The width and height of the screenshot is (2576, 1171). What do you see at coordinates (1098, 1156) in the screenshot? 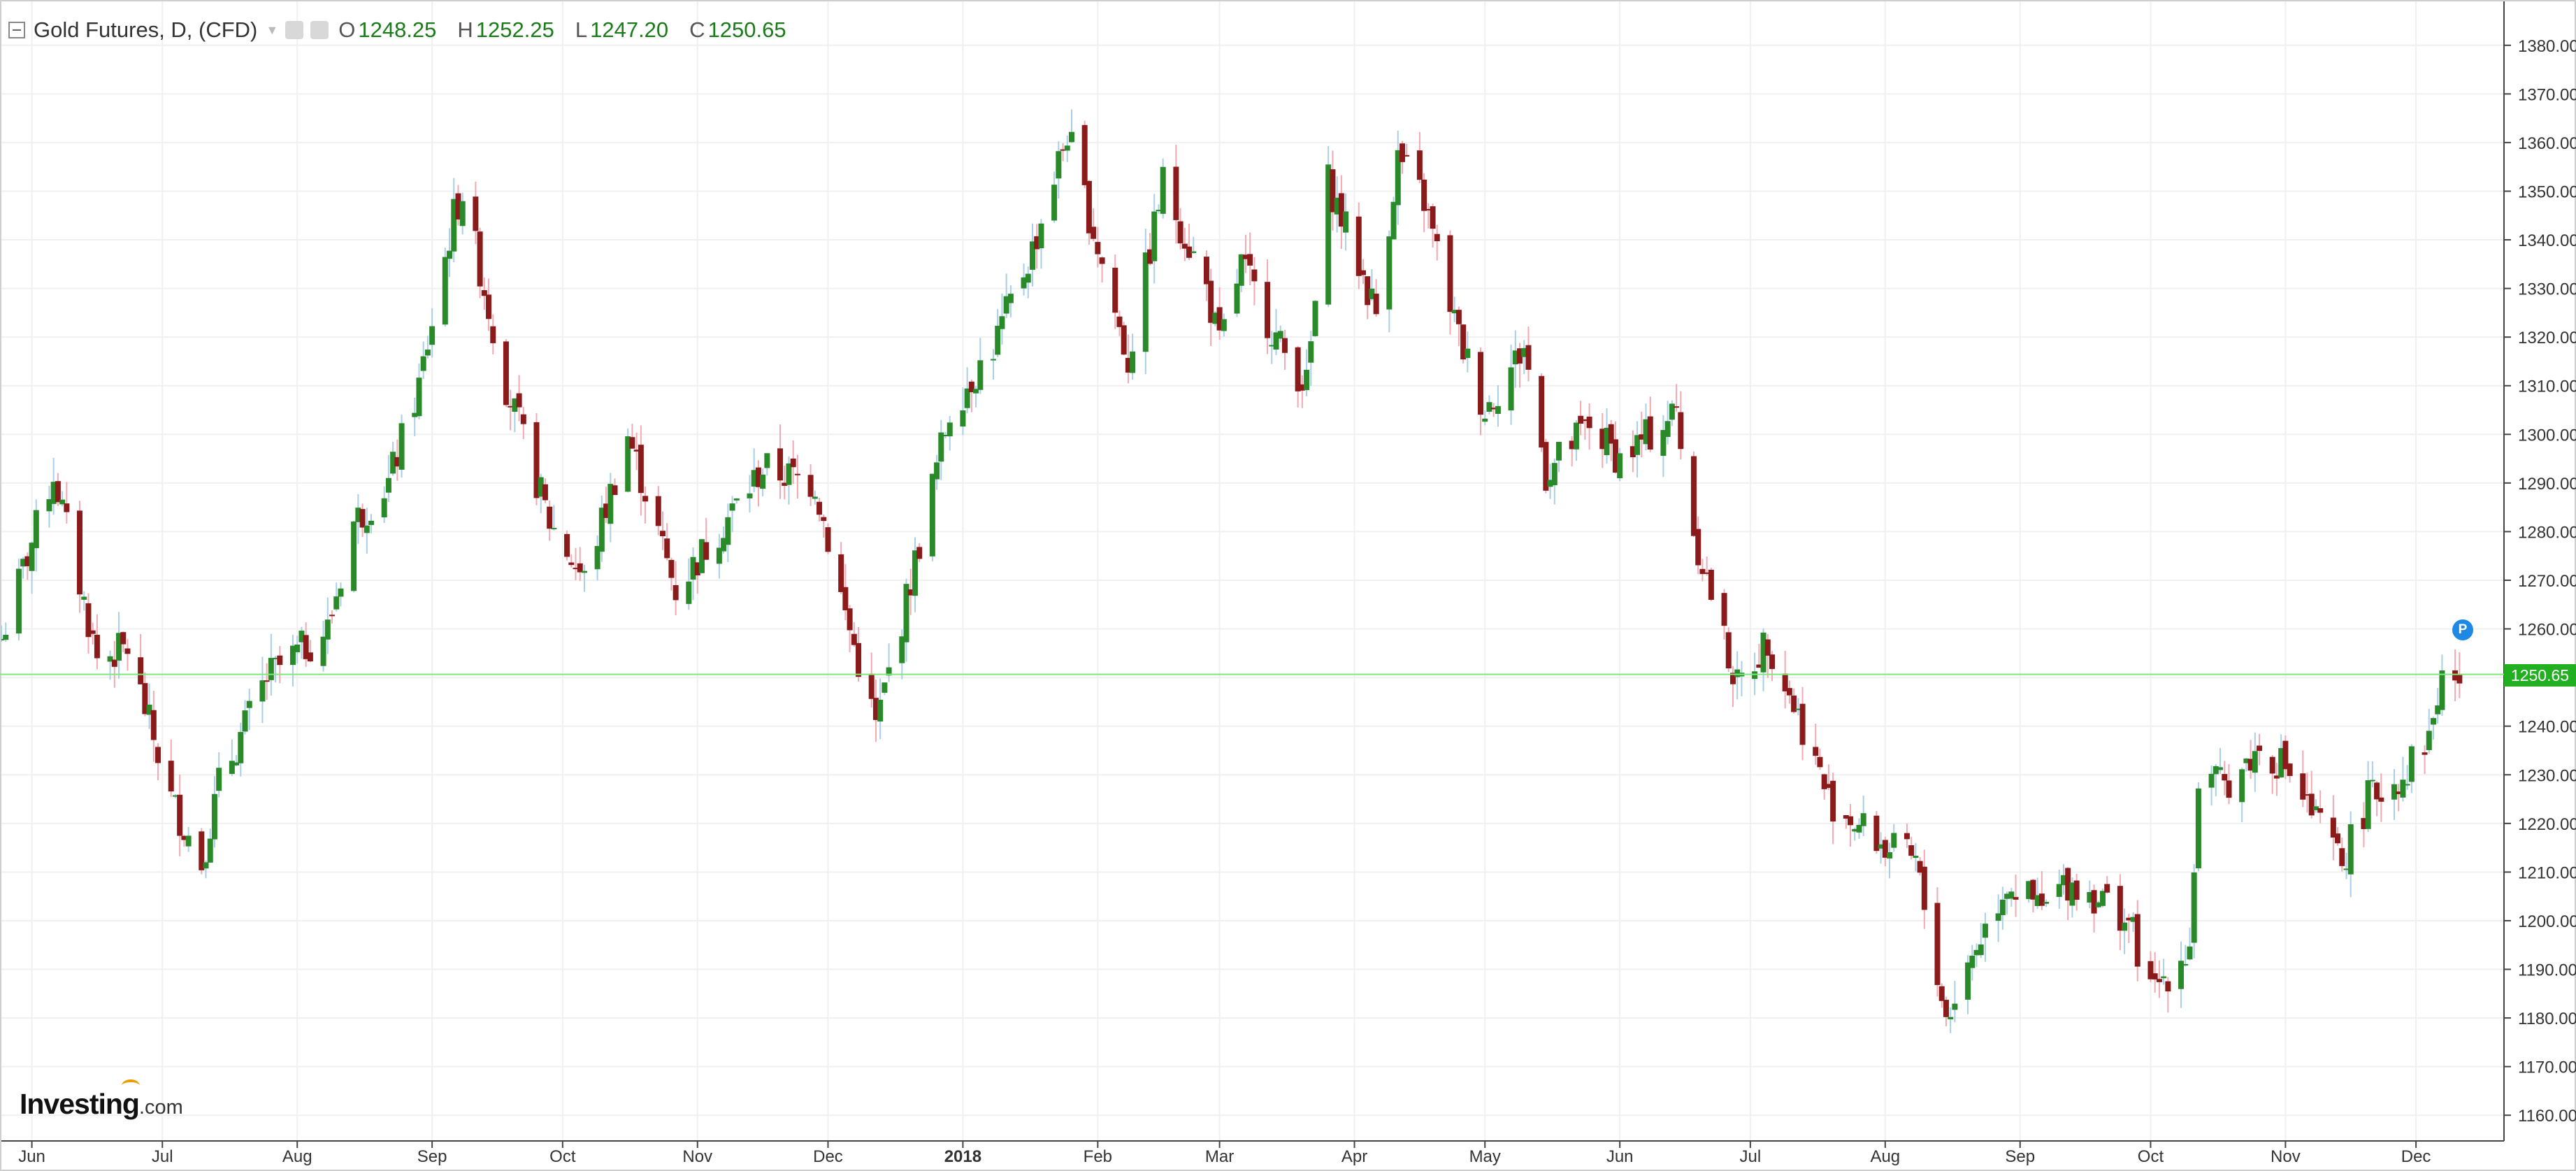
I see `x-tick-label: Feb` at bounding box center [1098, 1156].